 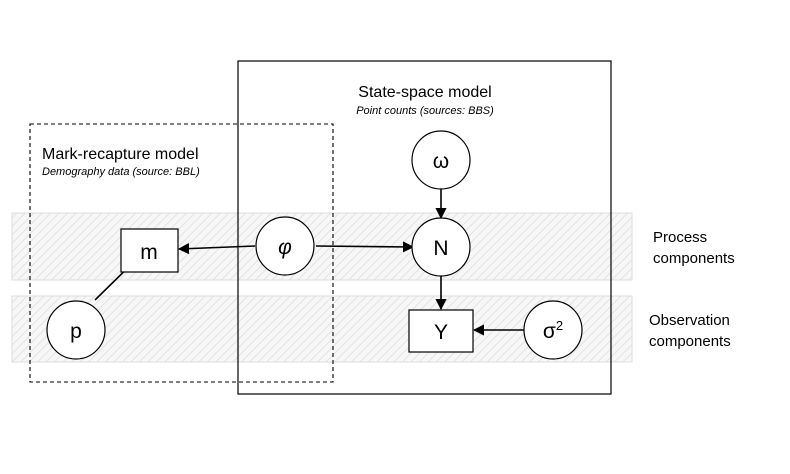 I want to click on node-sigma-exponent: 2, so click(x=559, y=325).